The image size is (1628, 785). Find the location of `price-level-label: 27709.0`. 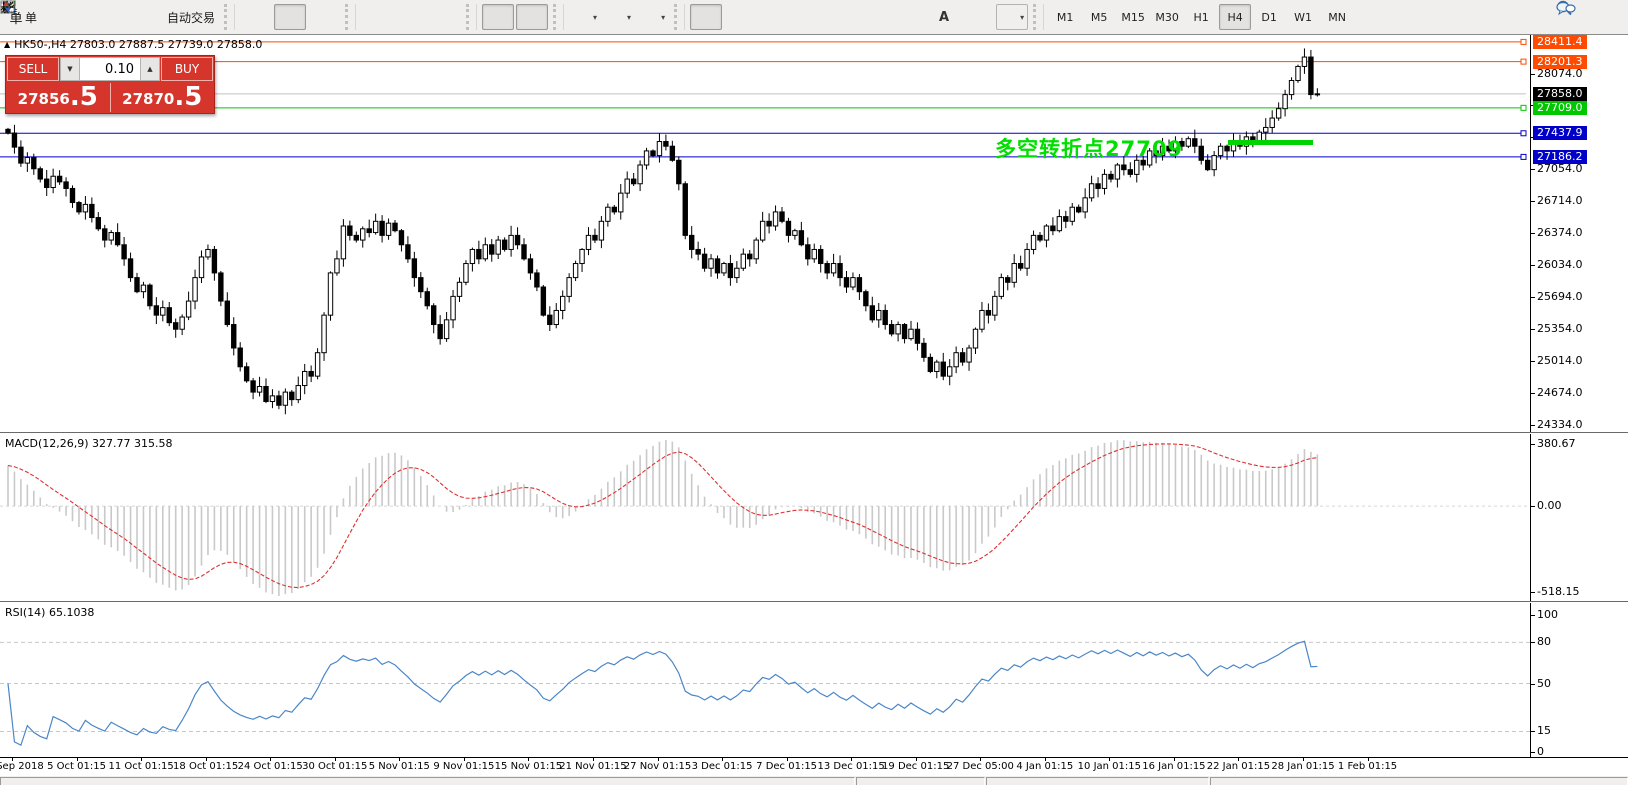

price-level-label: 27709.0 is located at coordinates (1560, 107).